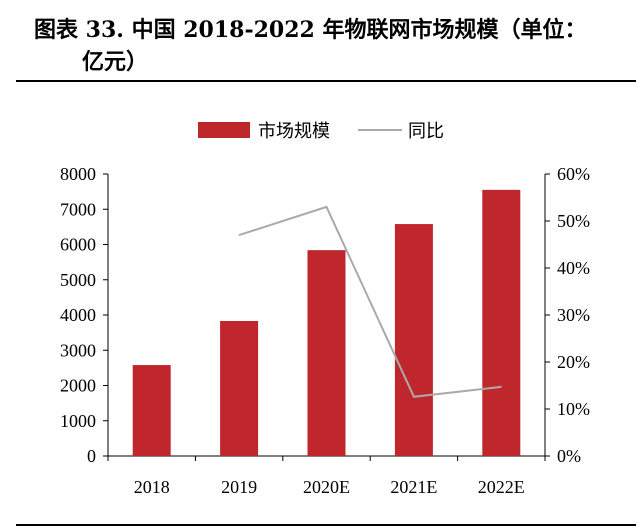  What do you see at coordinates (239, 388) in the screenshot?
I see `bar-2019` at bounding box center [239, 388].